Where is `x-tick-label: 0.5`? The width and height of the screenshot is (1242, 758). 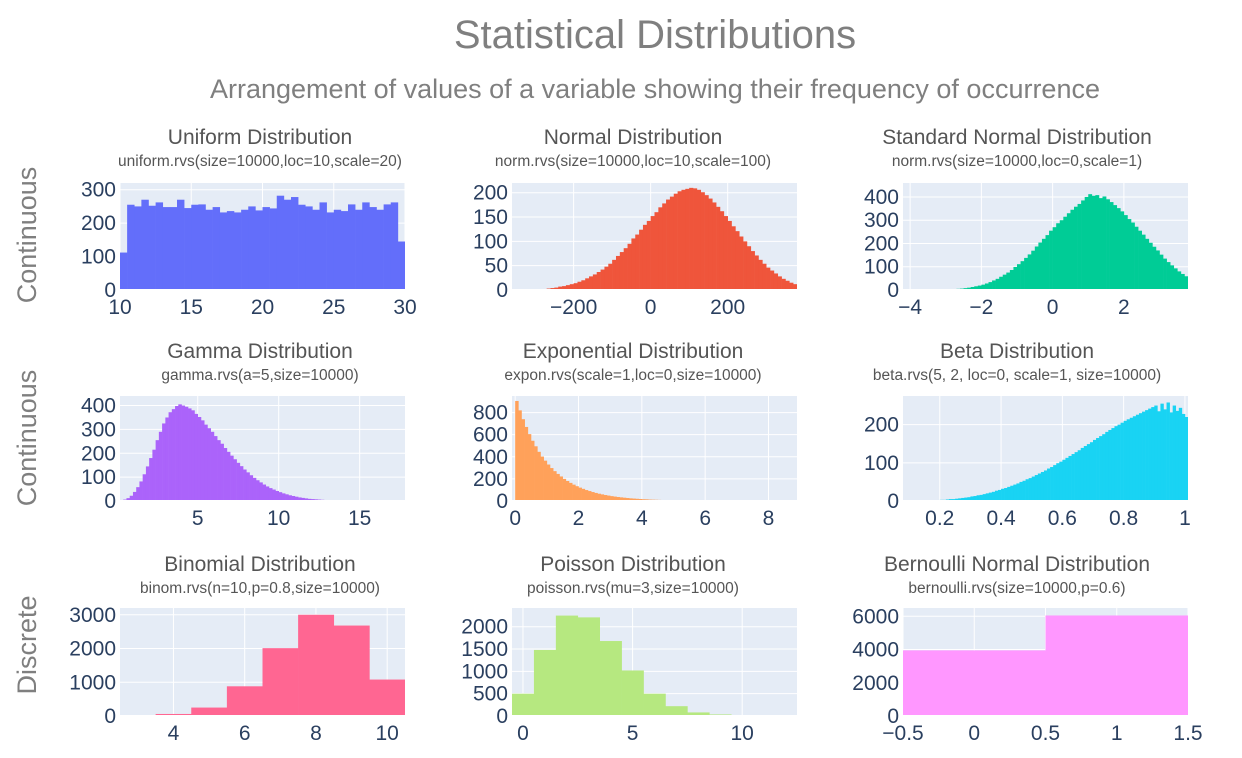 x-tick-label: 0.5 is located at coordinates (1045, 733).